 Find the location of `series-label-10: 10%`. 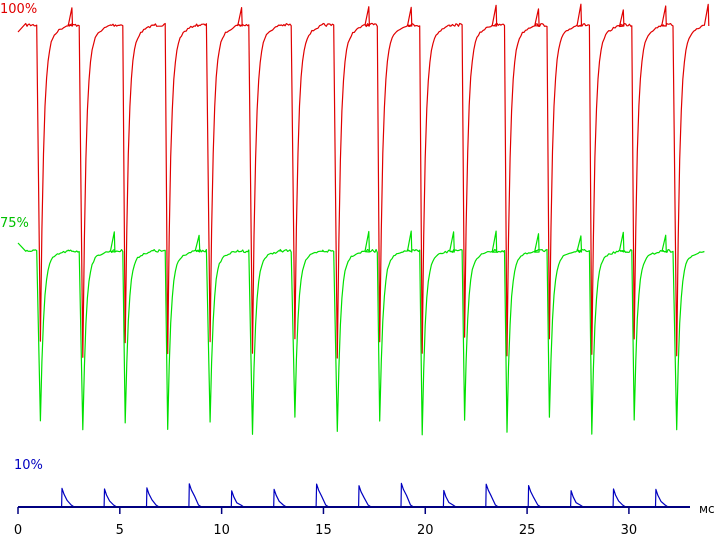

series-label-10: 10% is located at coordinates (28, 465).